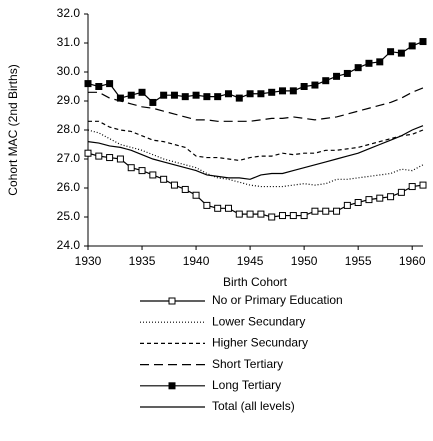 The width and height of the screenshot is (433, 441). I want to click on y-tick-label: 31.0, so click(69, 42).